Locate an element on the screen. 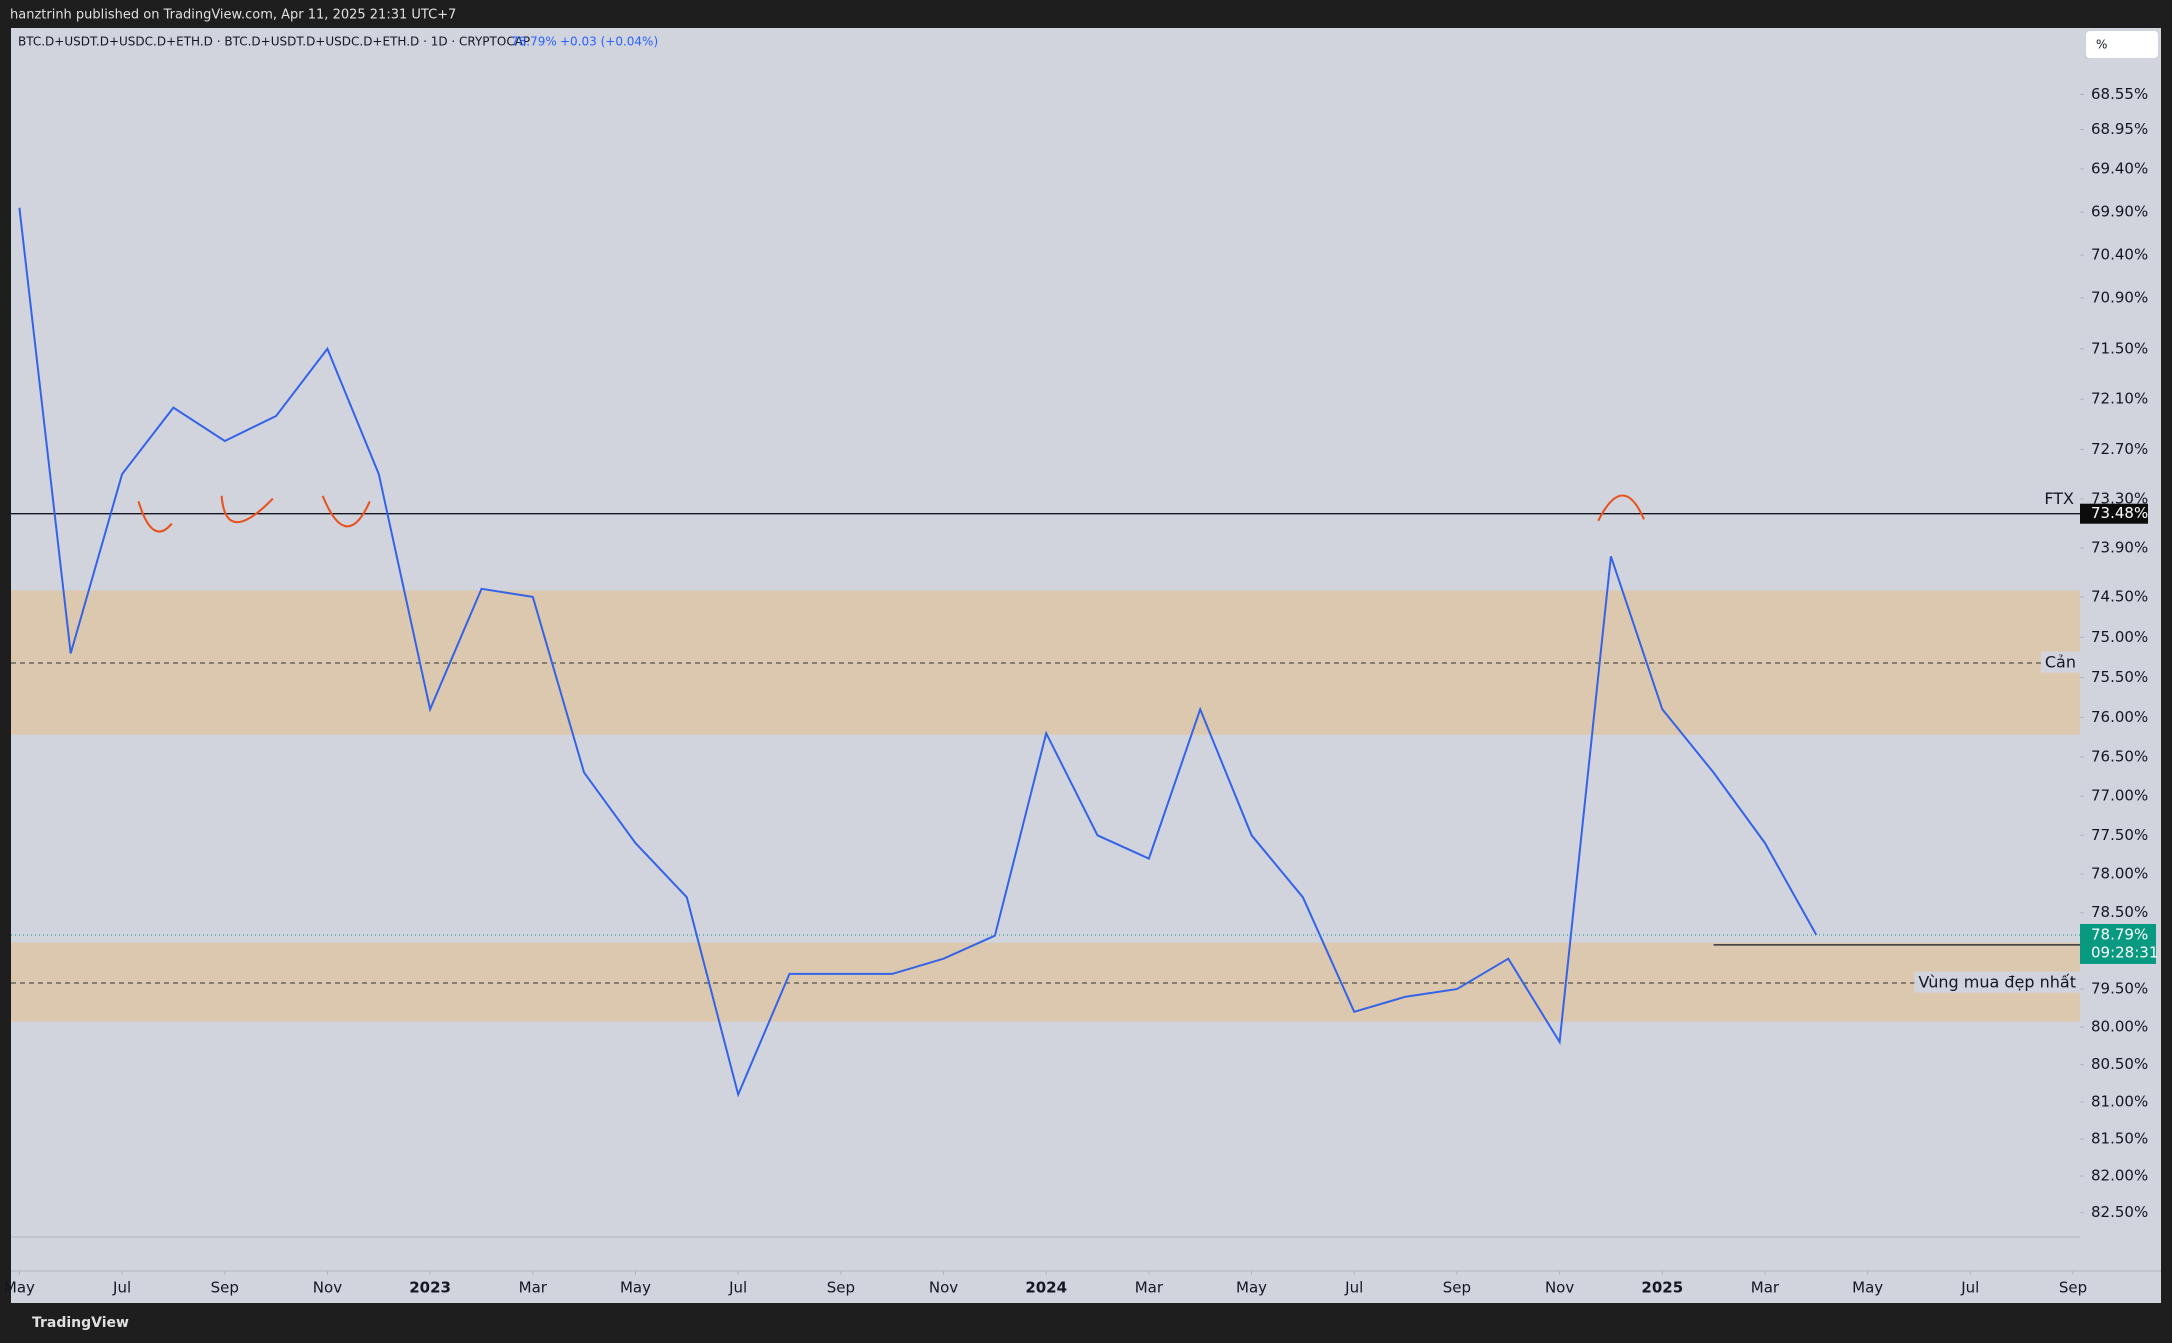 This screenshot has width=2172, height=1343. y-tick-label: 68.95% is located at coordinates (2119, 129).